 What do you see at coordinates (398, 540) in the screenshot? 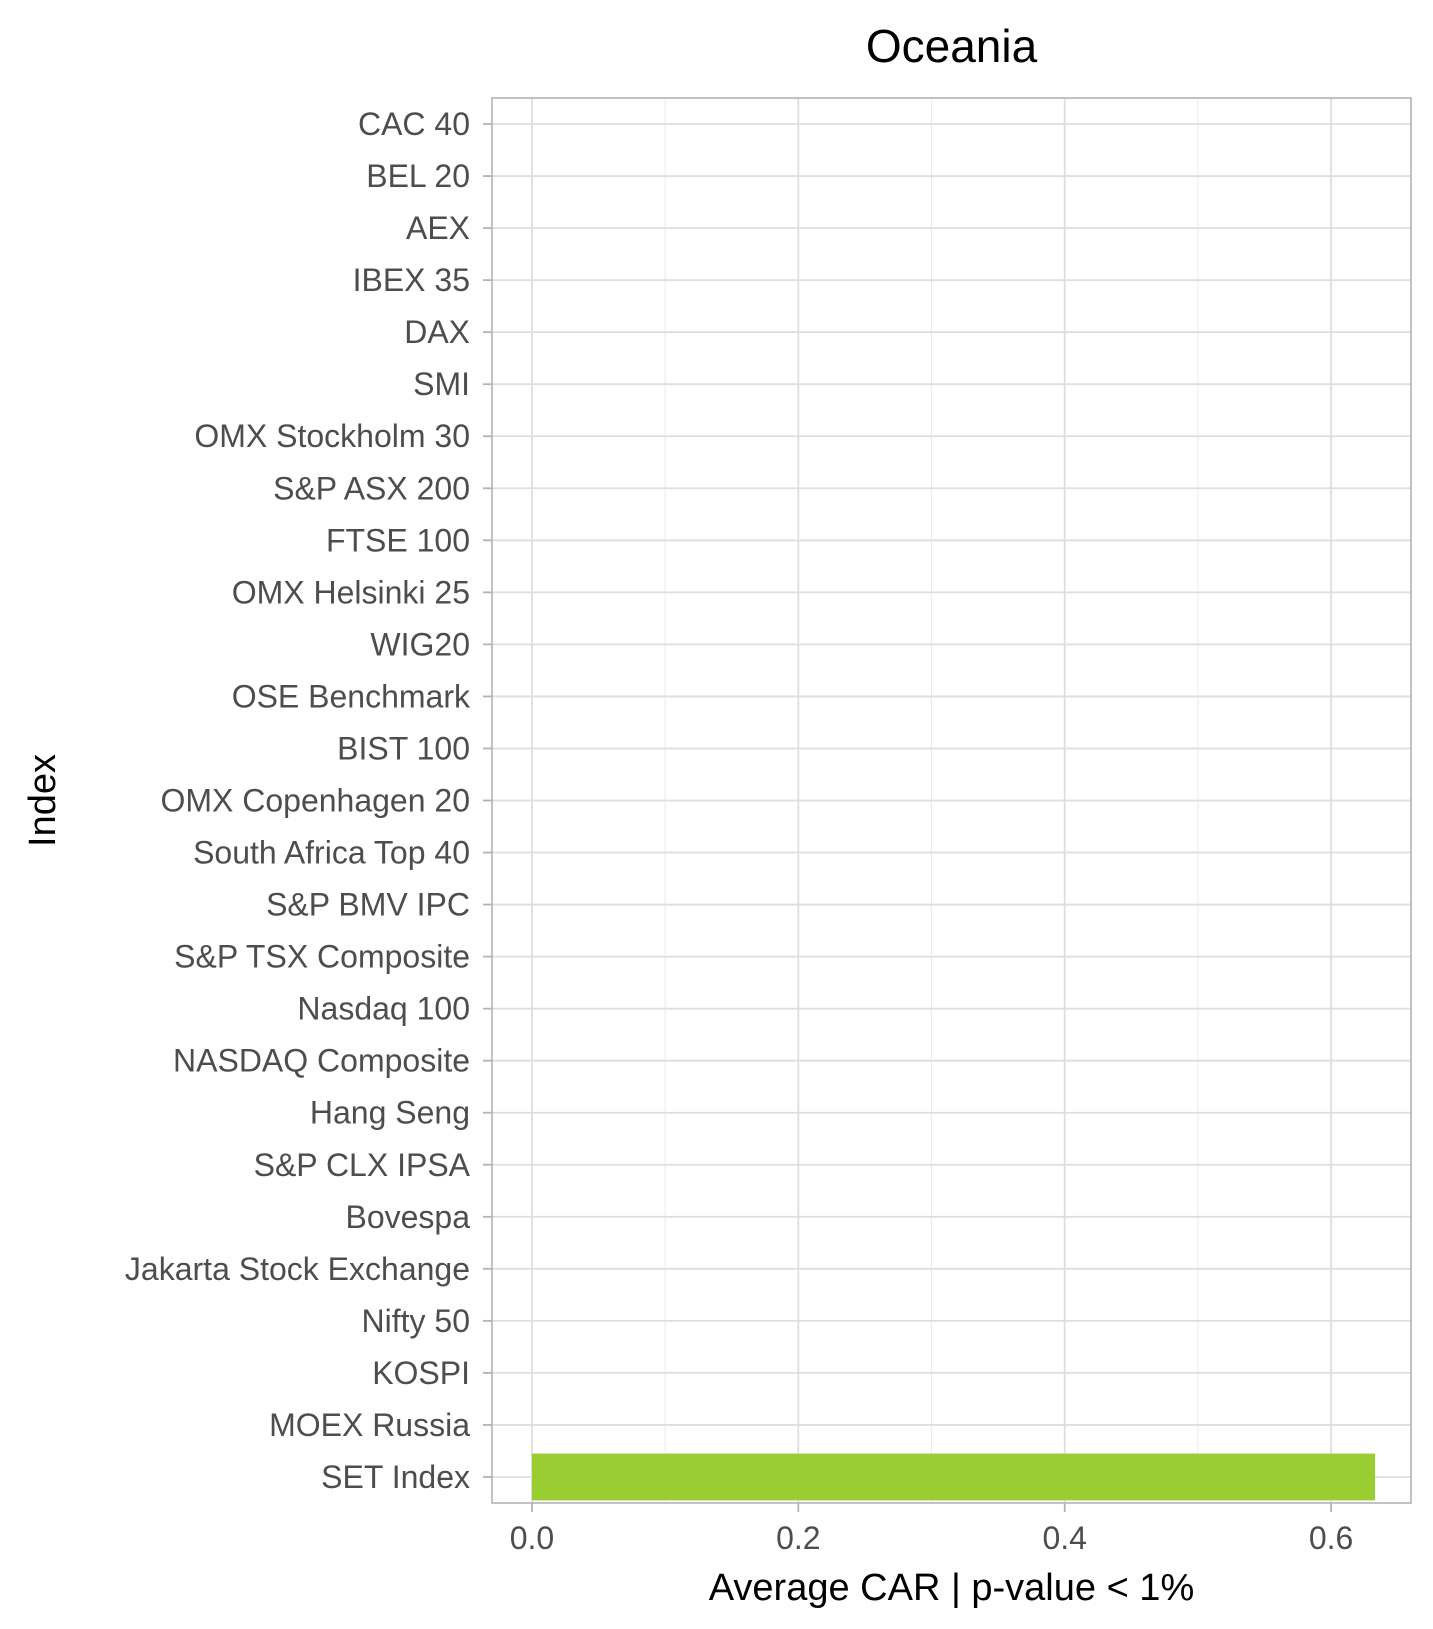
I see `y-tick-label: FTSE 100` at bounding box center [398, 540].